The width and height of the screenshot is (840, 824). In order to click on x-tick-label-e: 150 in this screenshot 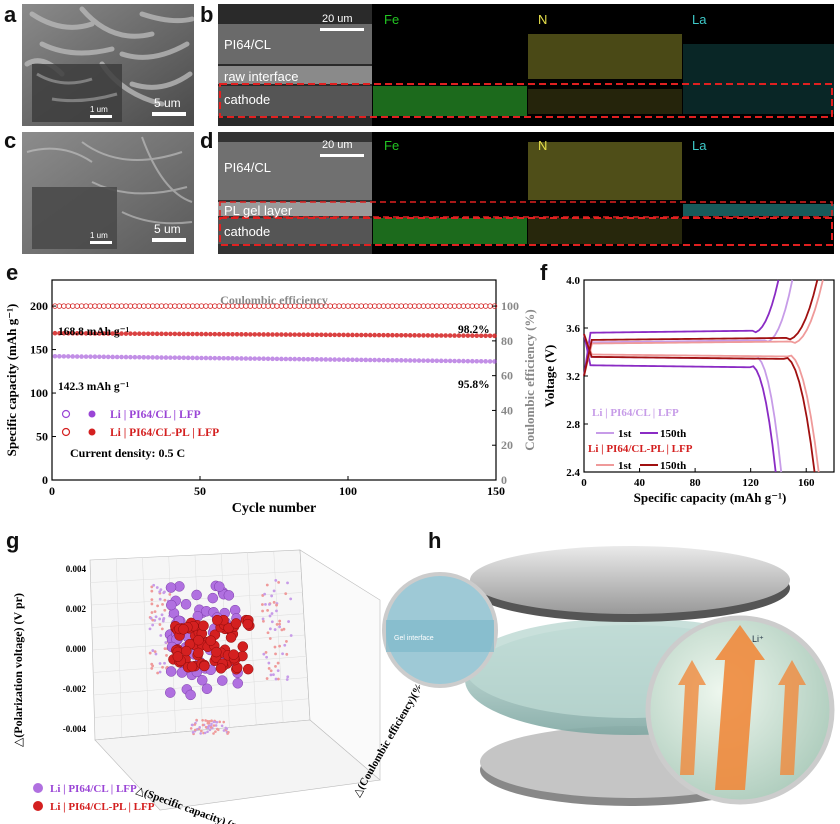, I will do `click(496, 491)`.